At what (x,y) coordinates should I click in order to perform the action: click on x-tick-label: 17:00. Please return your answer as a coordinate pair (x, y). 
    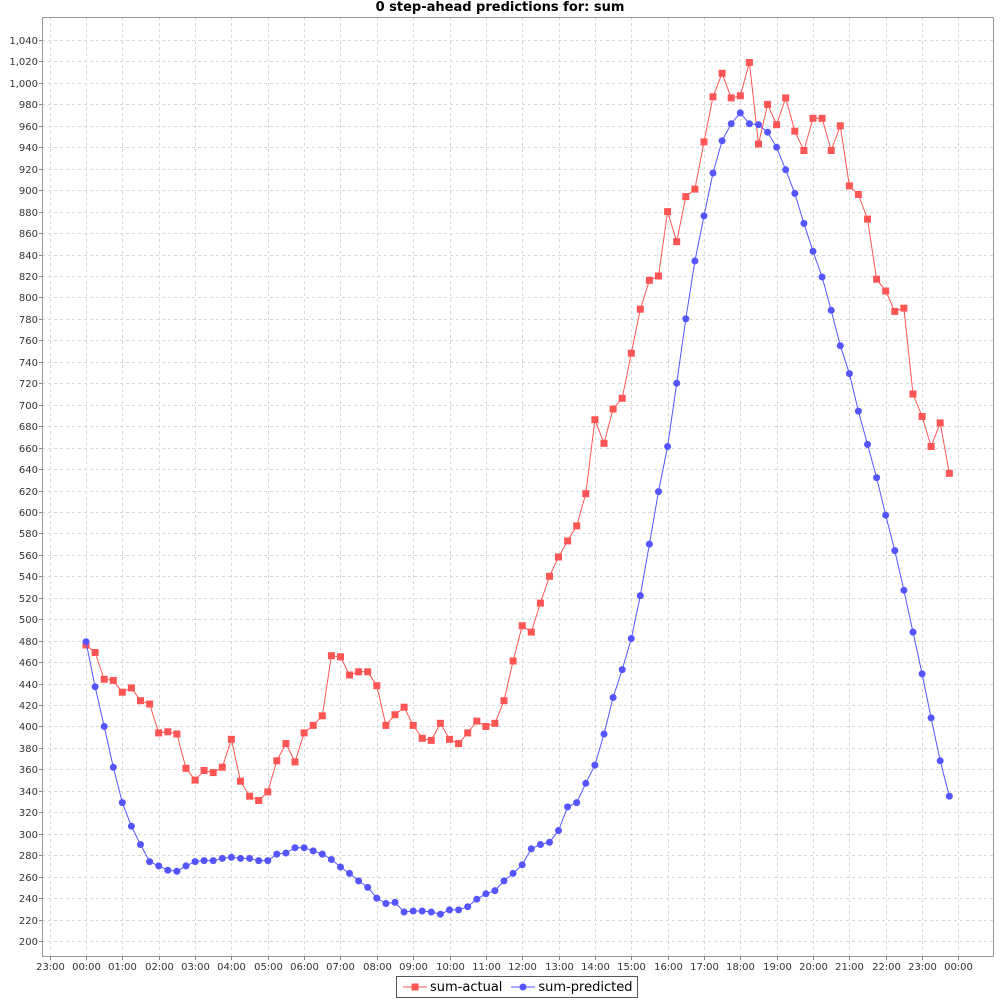
    Looking at the image, I should click on (704, 967).